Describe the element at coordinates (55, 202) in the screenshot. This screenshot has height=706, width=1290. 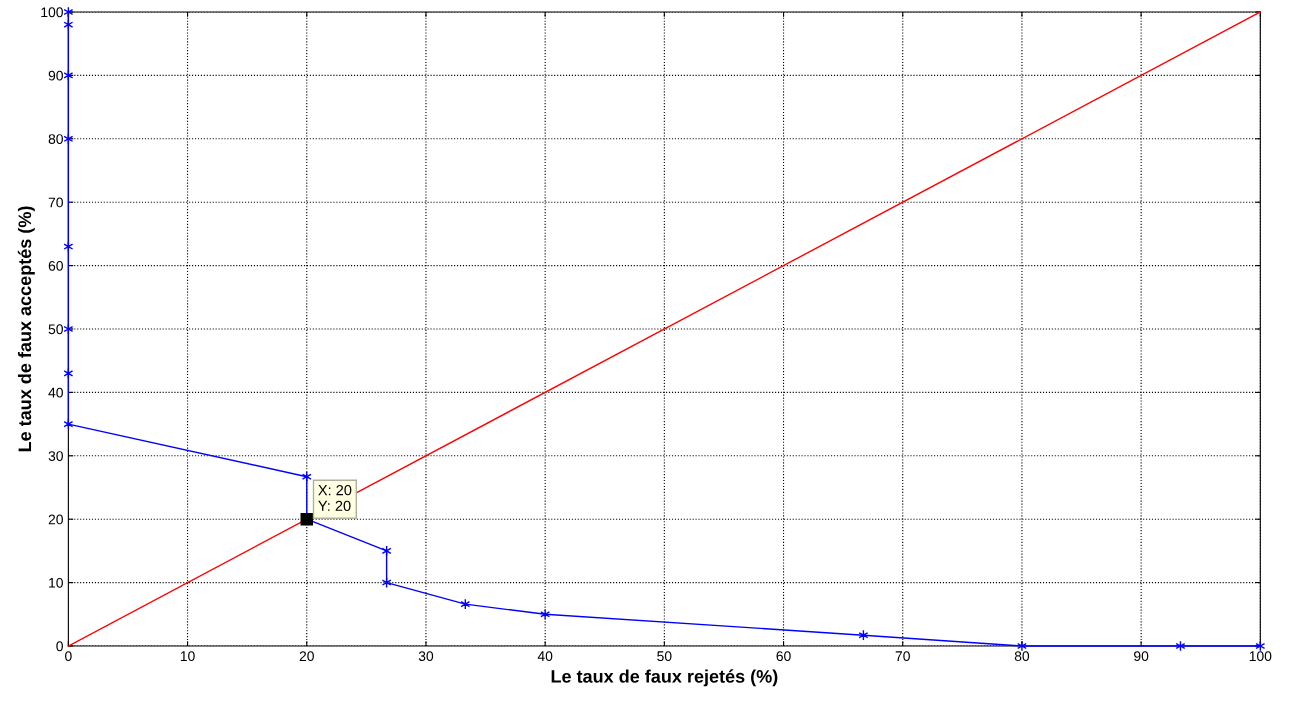
I see `y-tick-label: 70` at that location.